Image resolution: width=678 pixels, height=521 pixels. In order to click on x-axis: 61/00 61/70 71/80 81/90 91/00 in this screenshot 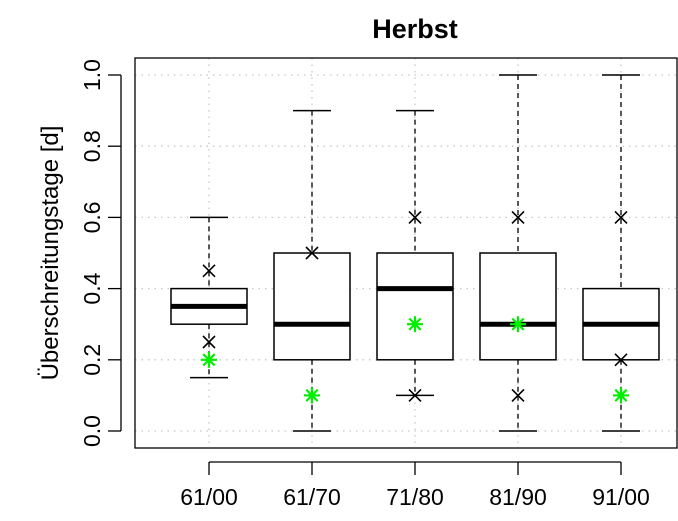, I will do `click(415, 485)`.